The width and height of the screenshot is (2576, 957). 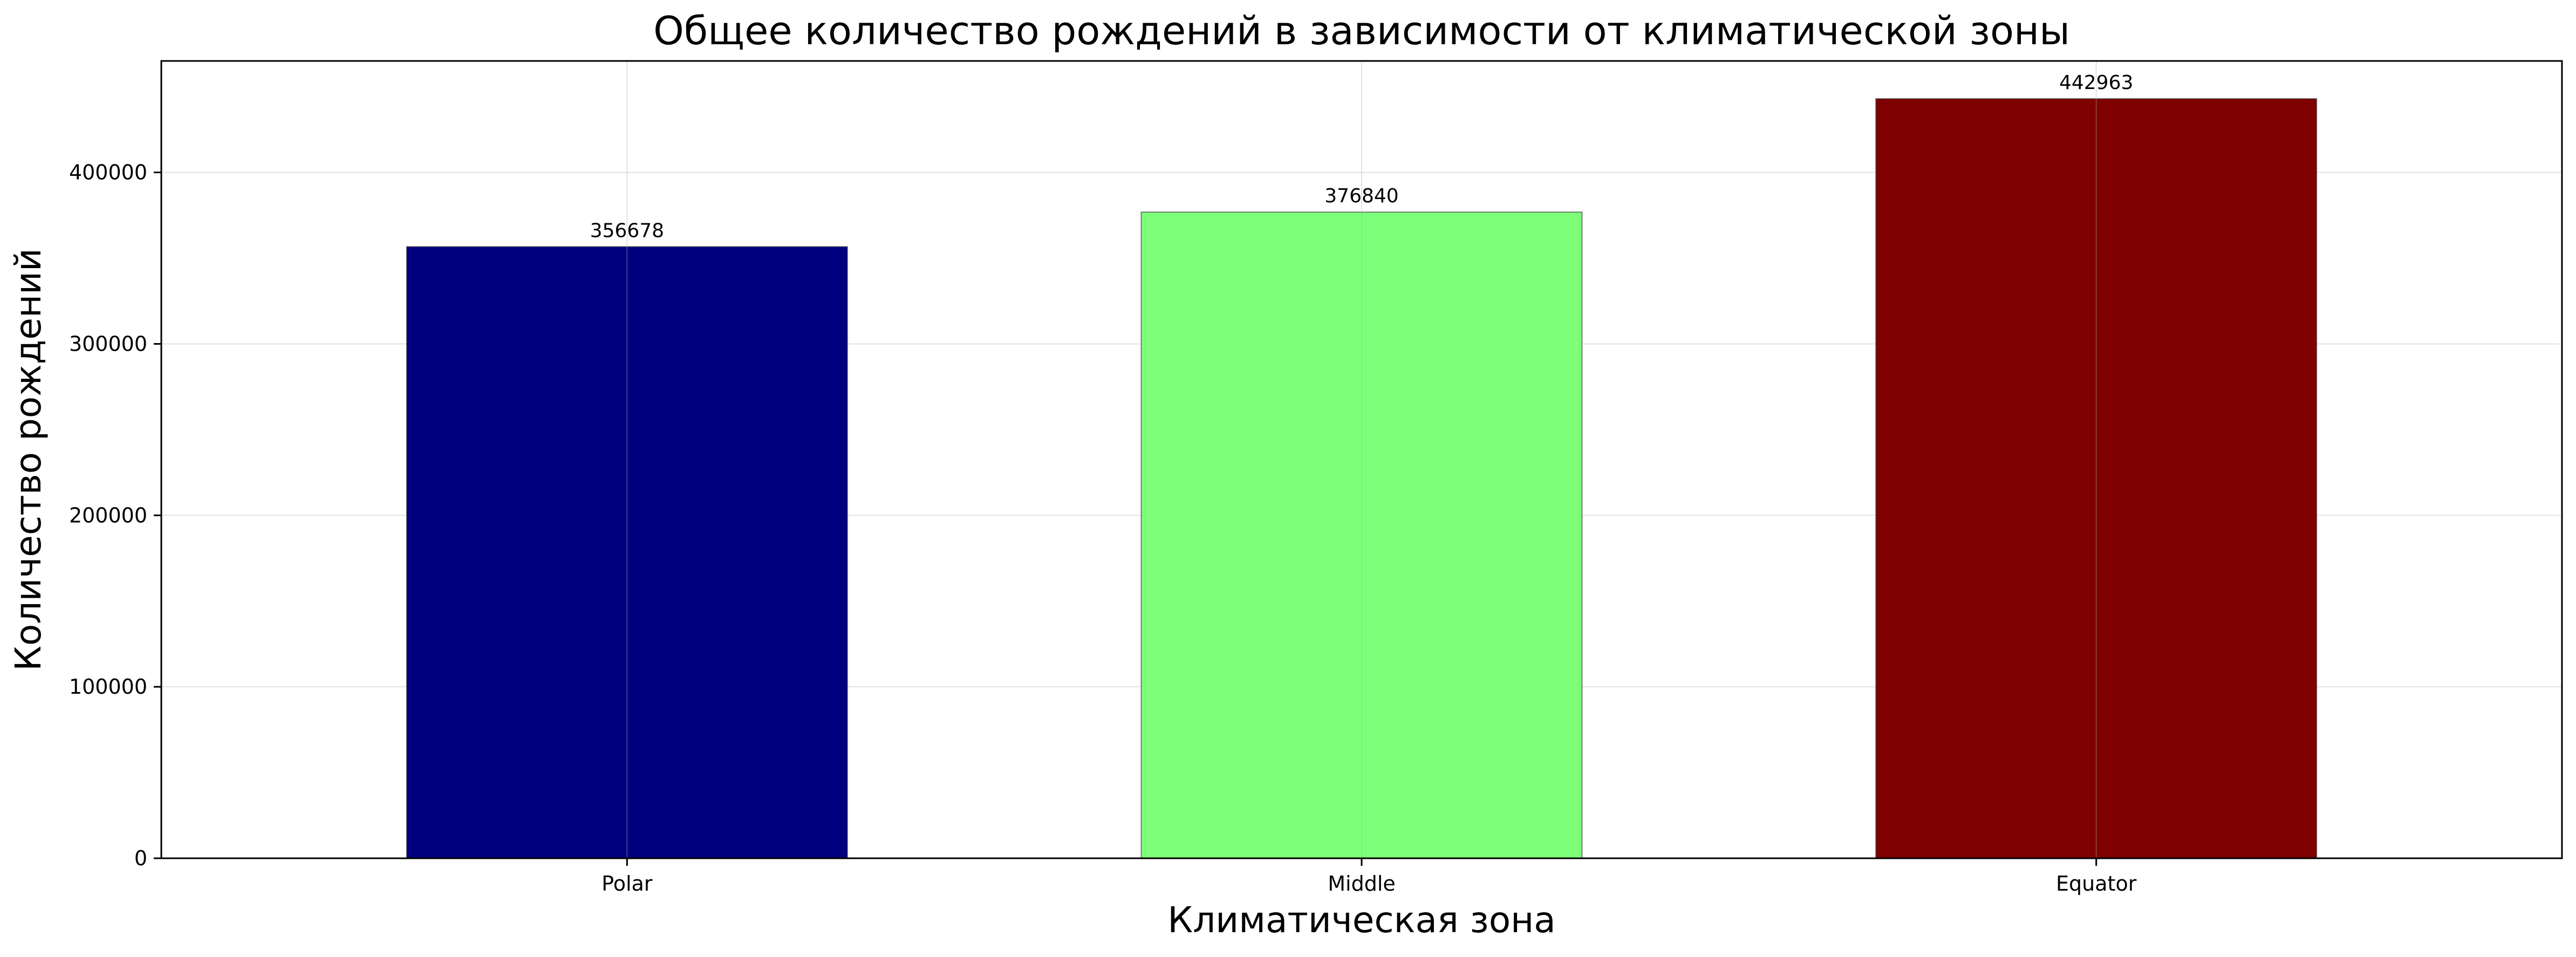 I want to click on x-axis-ticks: Polar Middle Equator, so click(x=1369, y=877).